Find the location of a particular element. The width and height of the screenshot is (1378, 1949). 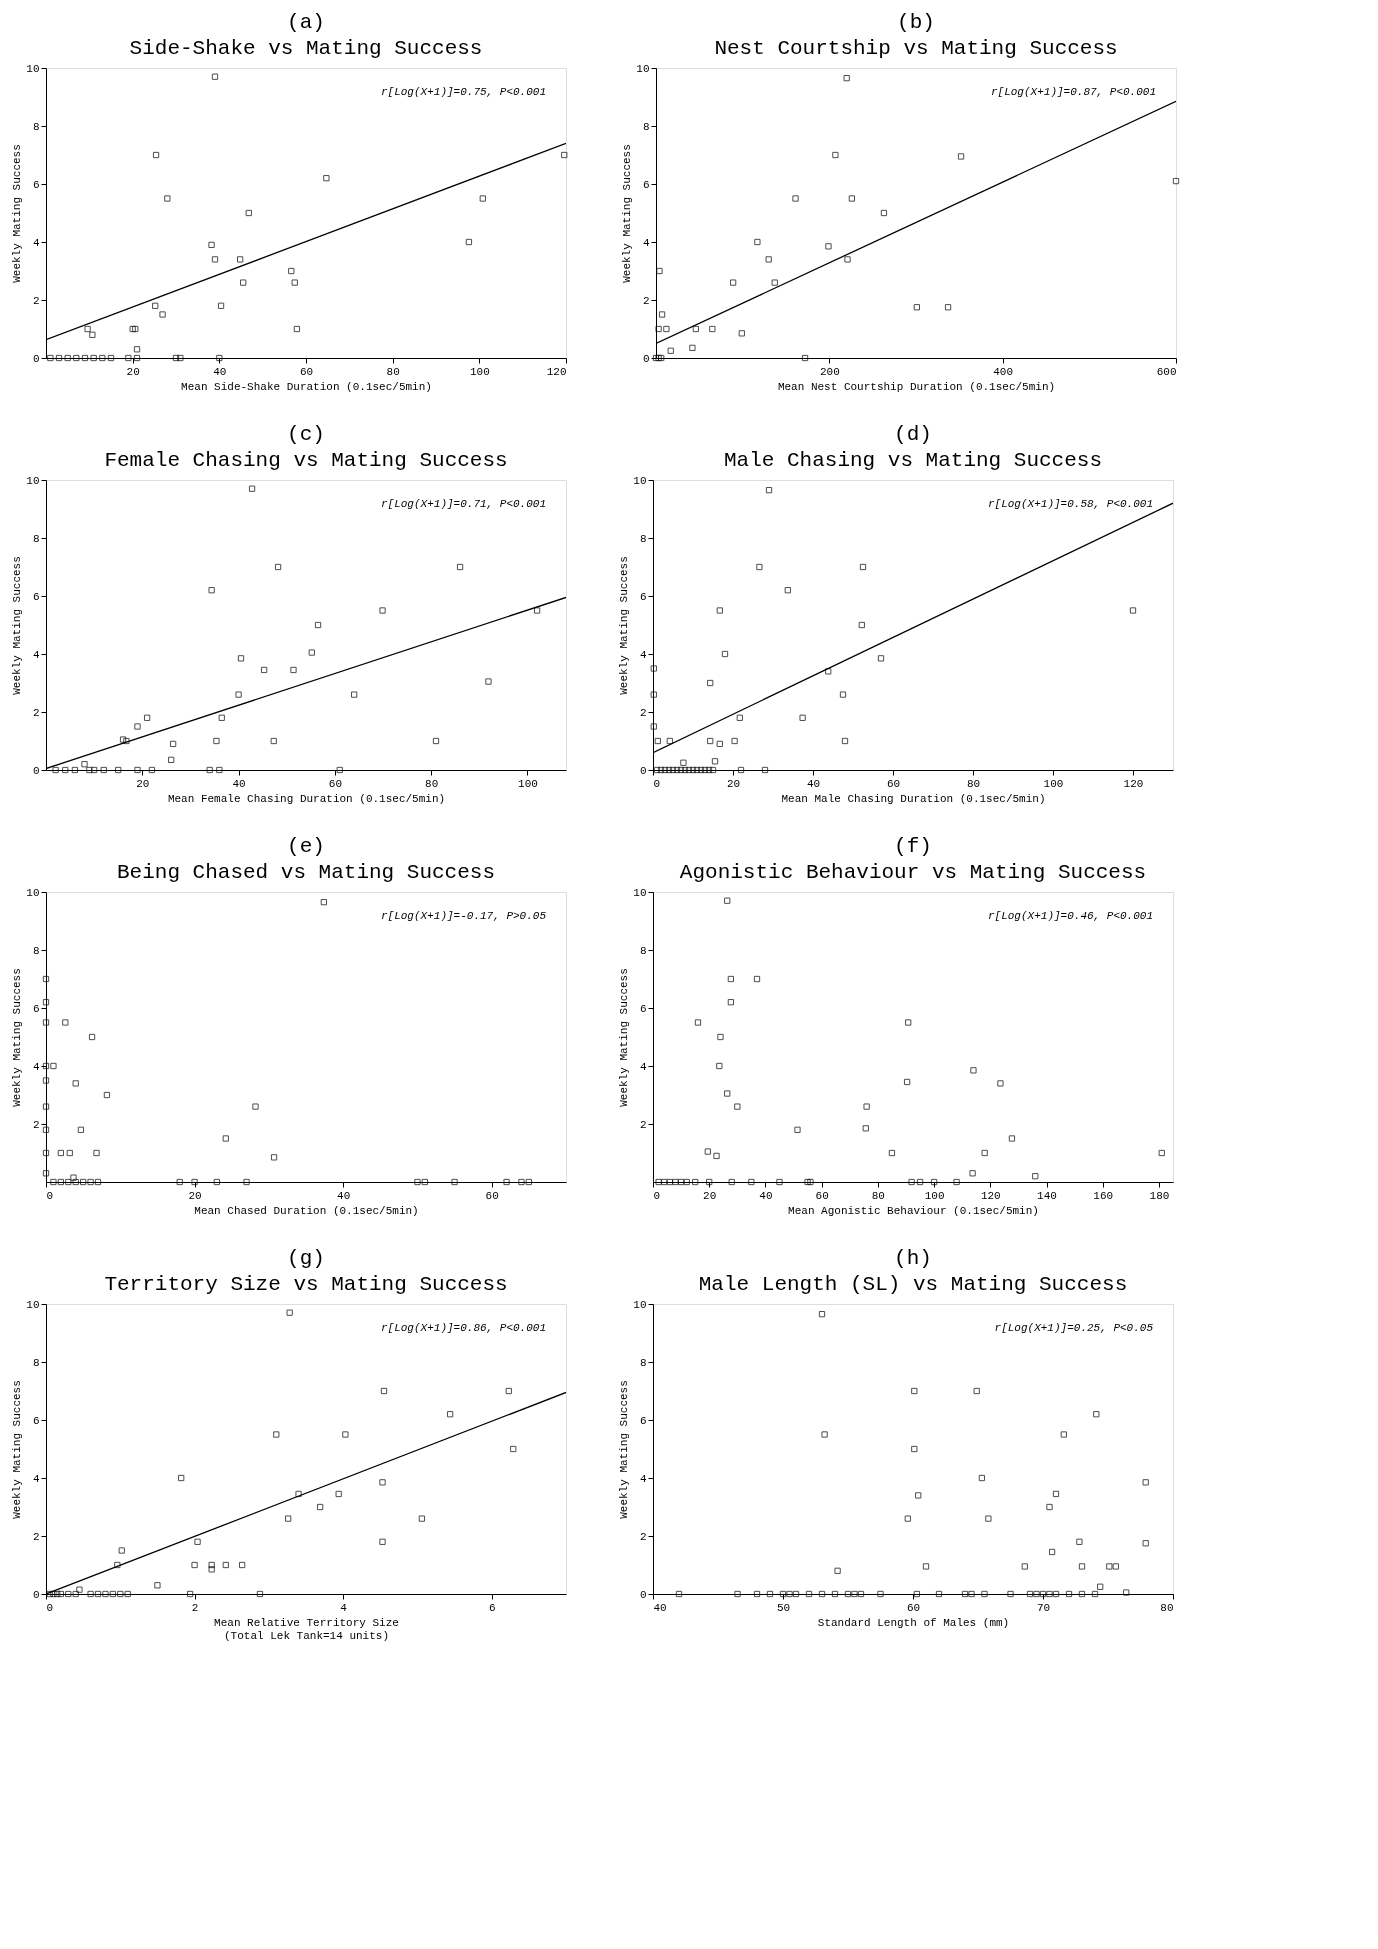

x-tick-label: 120 is located at coordinates (990, 1195).